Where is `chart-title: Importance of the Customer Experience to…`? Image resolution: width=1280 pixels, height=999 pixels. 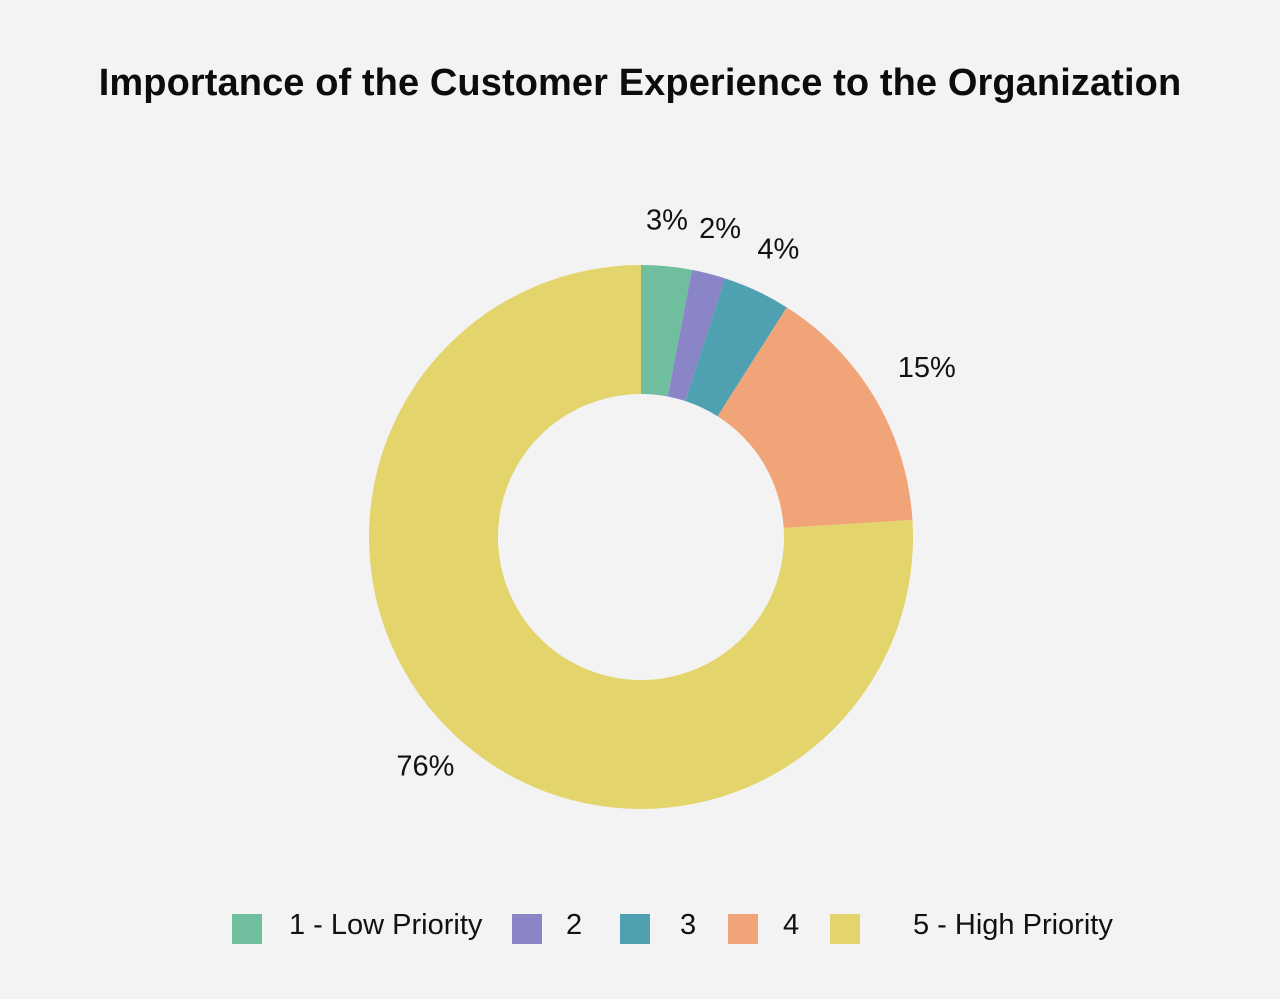
chart-title: Importance of the Customer Experience to… is located at coordinates (640, 83).